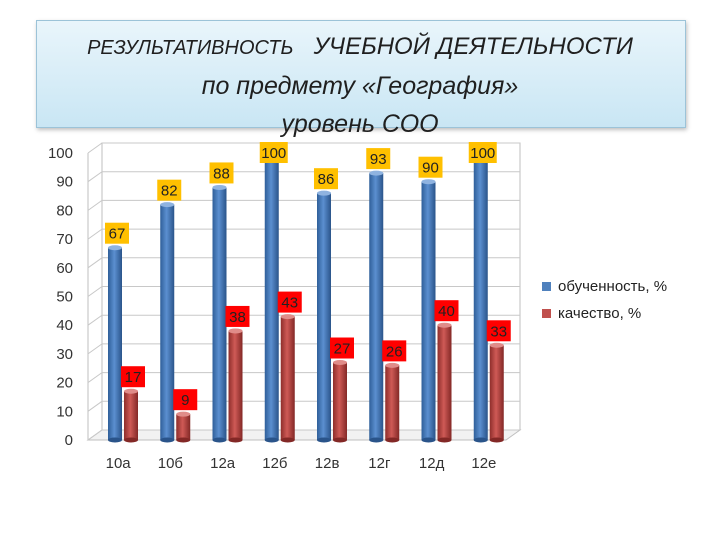 Image resolution: width=720 pixels, height=540 pixels. Describe the element at coordinates (327, 463) in the screenshot. I see `x-tick-label: 12в` at that location.